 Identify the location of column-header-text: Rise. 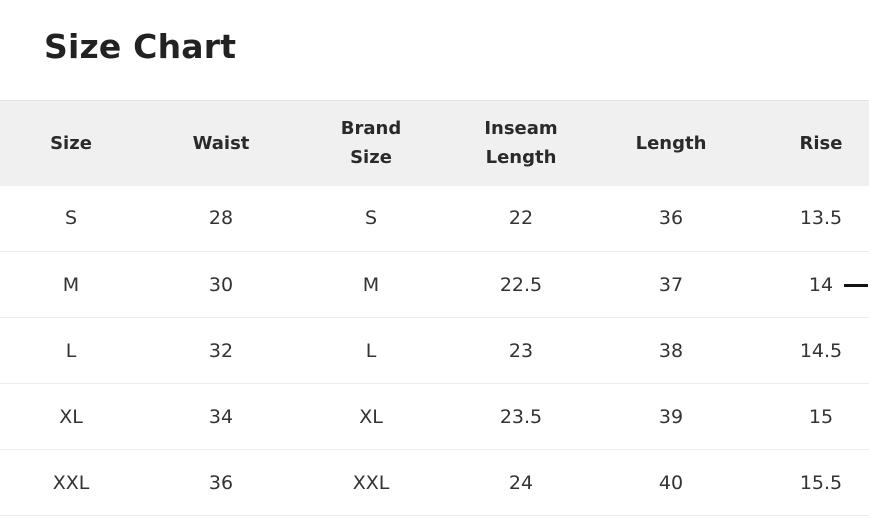
(821, 143).